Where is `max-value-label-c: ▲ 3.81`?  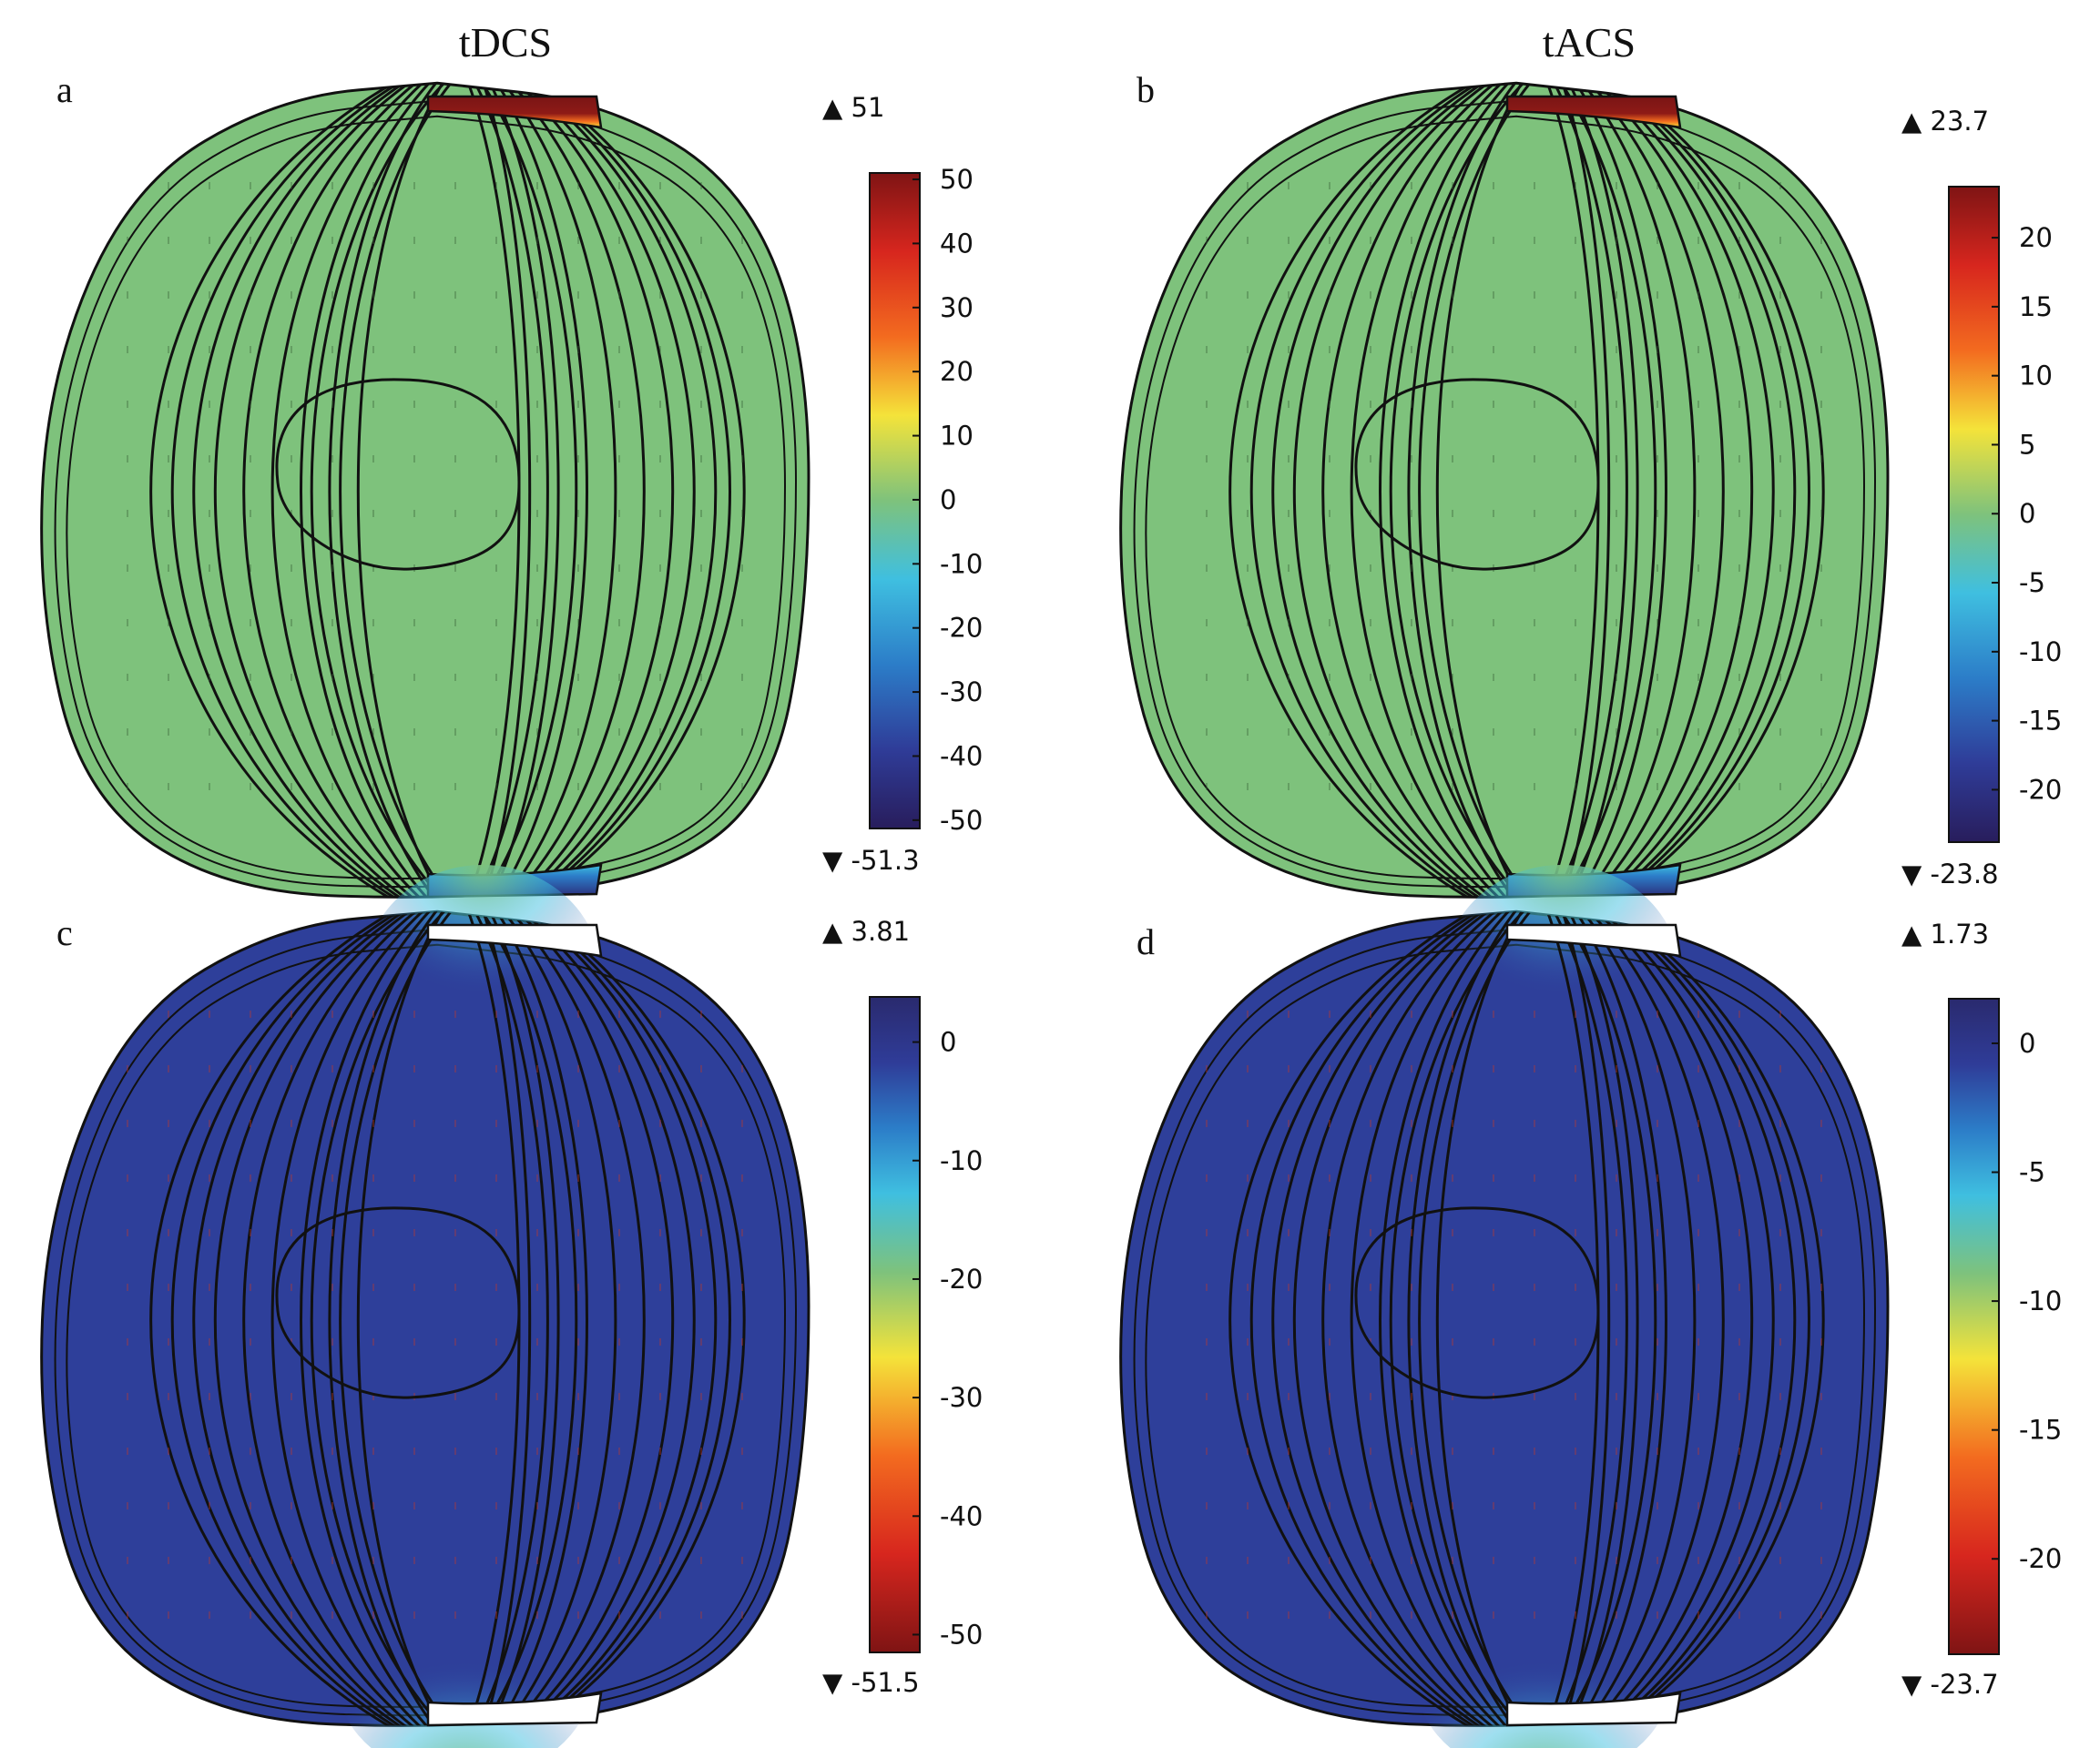
max-value-label-c: ▲ 3.81 is located at coordinates (866, 931).